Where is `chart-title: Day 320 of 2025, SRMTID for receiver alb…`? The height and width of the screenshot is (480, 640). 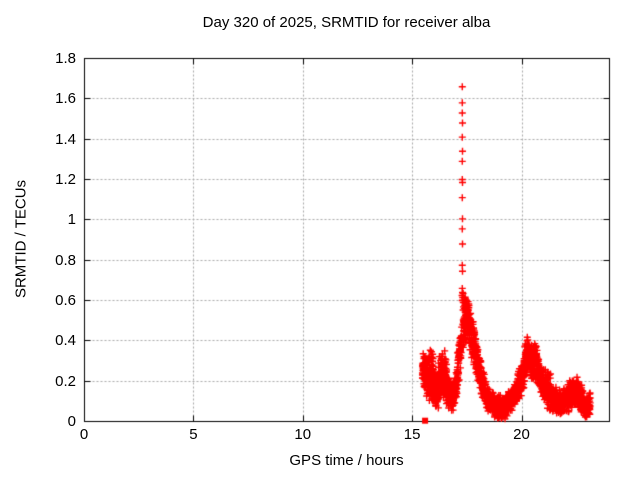 chart-title: Day 320 of 2025, SRMTID for receiver alb… is located at coordinates (346, 22).